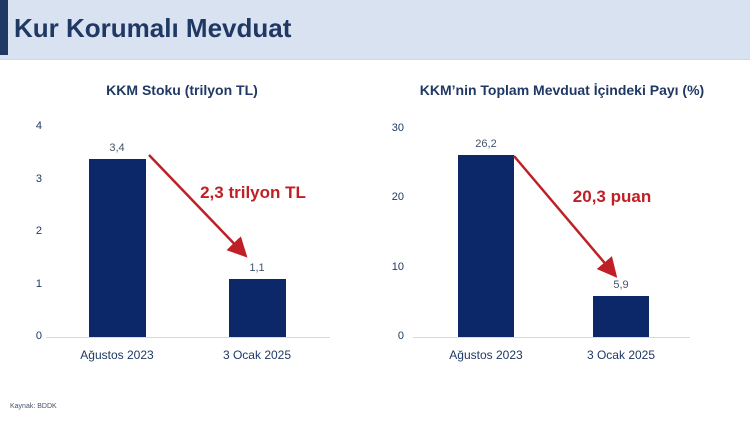  I want to click on bar-value-label: 26,2, so click(486, 144).